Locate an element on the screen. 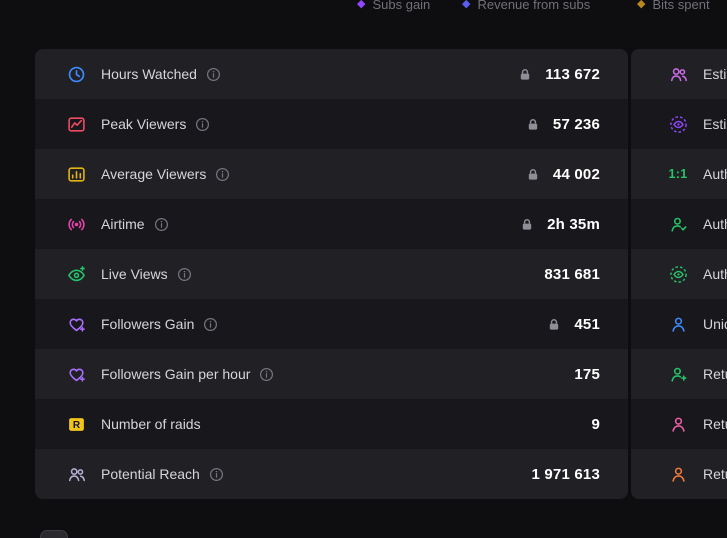 The height and width of the screenshot is (538, 727). legend-item-subs-gain: ◆ Subs gain is located at coordinates (393, 7).